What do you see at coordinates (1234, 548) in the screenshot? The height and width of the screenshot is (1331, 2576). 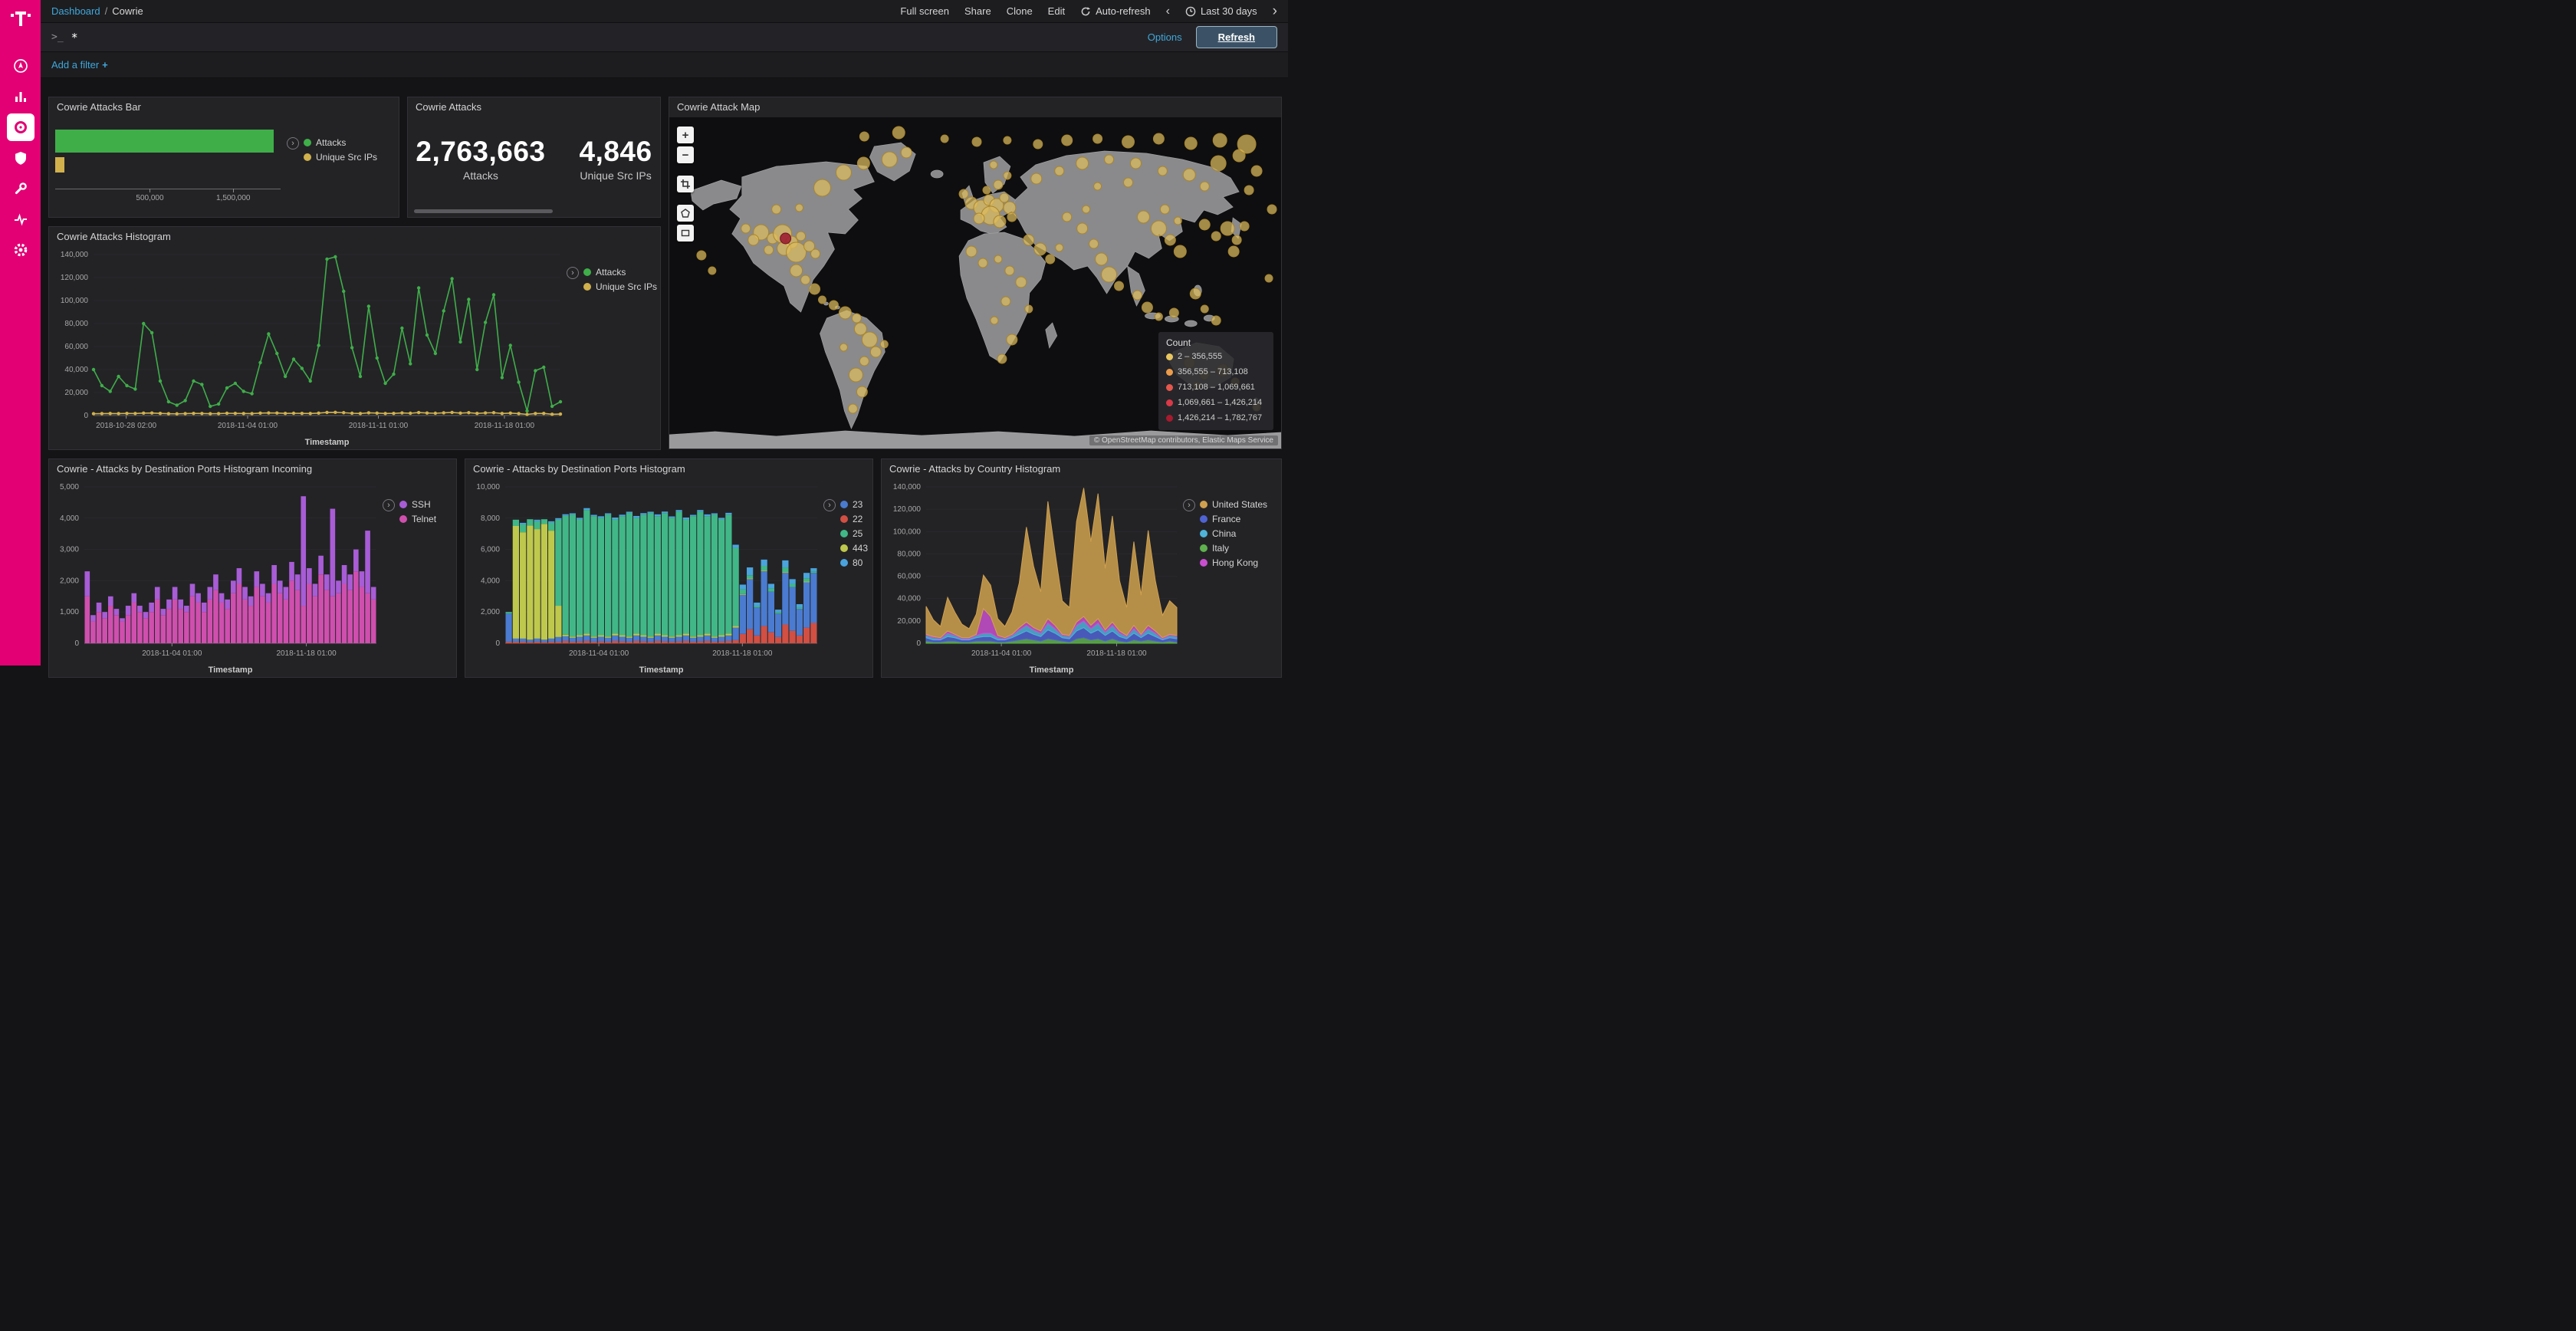 I see `legend-item: Italy` at bounding box center [1234, 548].